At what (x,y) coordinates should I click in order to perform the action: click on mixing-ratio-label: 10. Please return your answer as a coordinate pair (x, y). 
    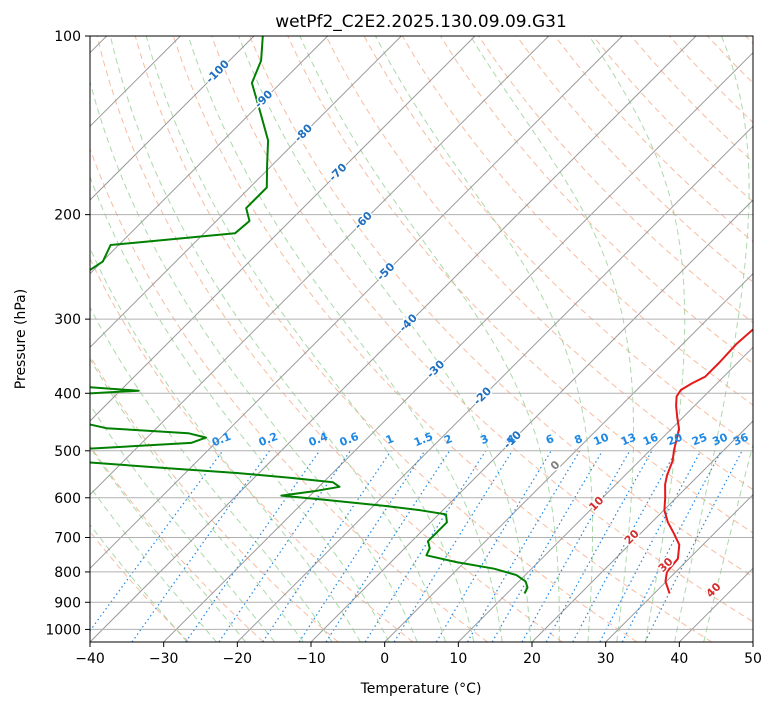
    Looking at the image, I should click on (601, 440).